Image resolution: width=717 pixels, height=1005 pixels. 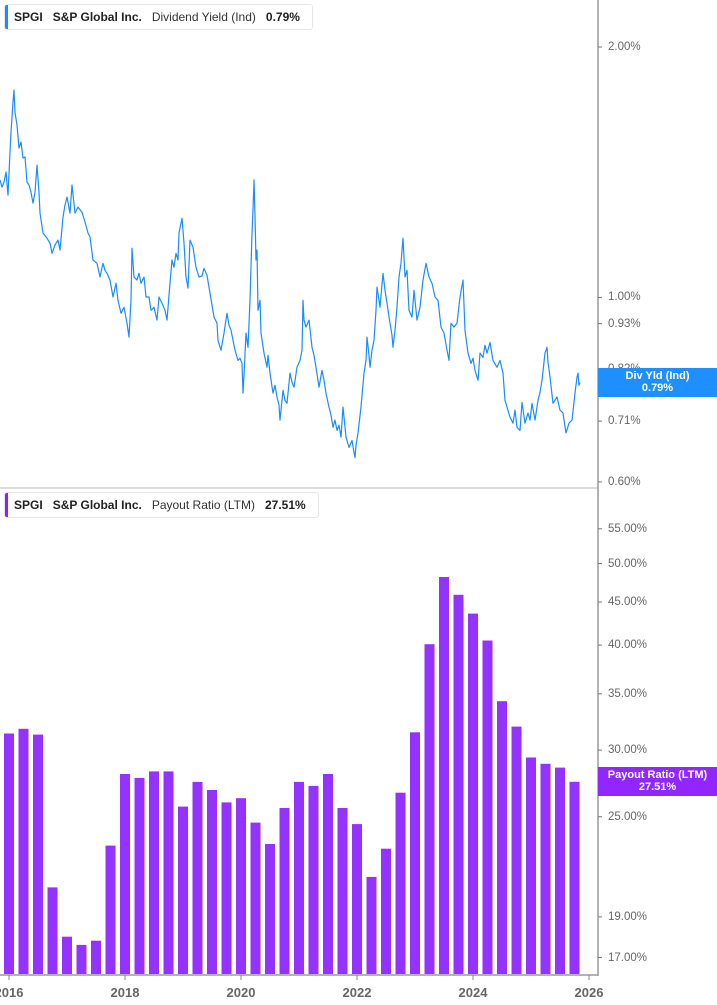 I want to click on y-tick-label: 45.00%, so click(x=628, y=602).